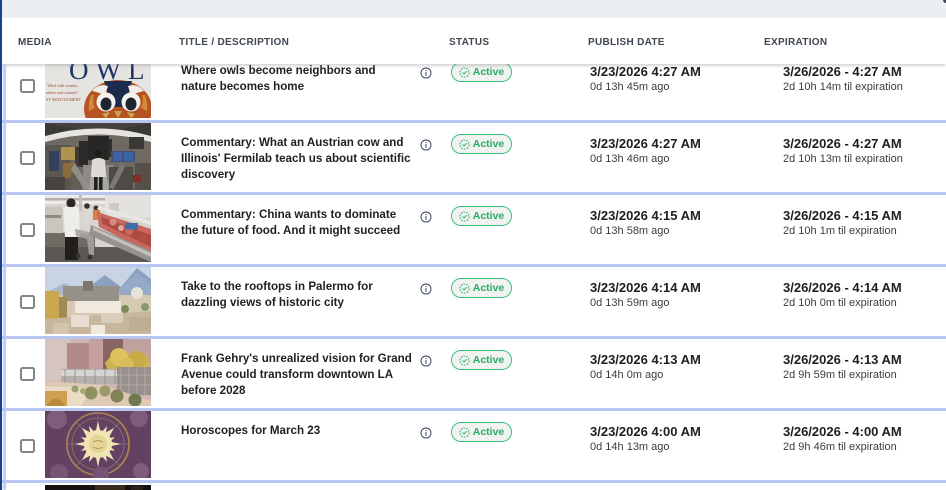 Image resolution: width=946 pixels, height=490 pixels. I want to click on svg-text: "filled with wonder,, so click(62, 86).